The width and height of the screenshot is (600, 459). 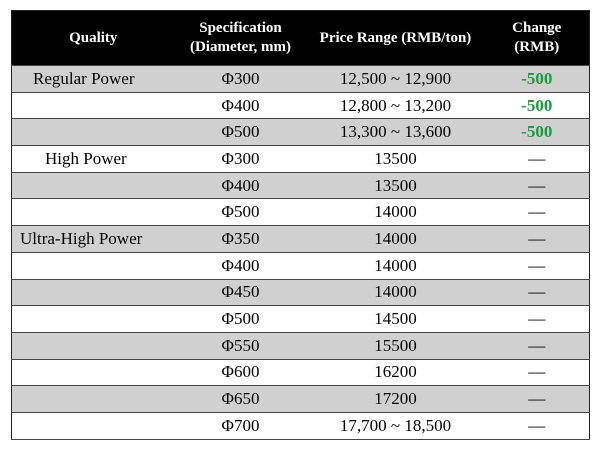 I want to click on table-row: Φ600 16200 —, so click(x=300, y=372).